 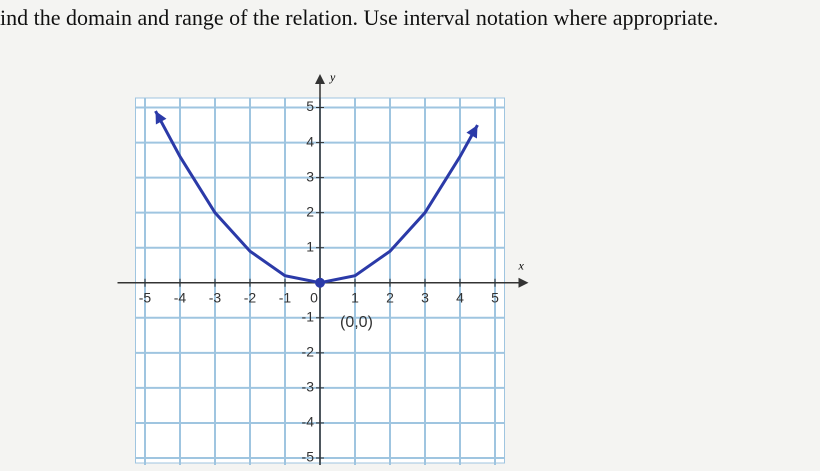 What do you see at coordinates (332, 77) in the screenshot?
I see `y-axis-label: y` at bounding box center [332, 77].